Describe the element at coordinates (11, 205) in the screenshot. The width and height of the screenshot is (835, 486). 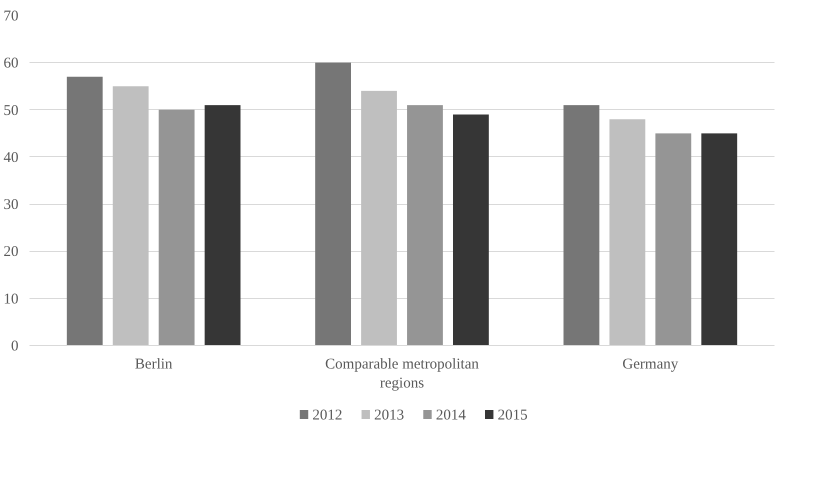
I see `y-tick-label: 30` at that location.